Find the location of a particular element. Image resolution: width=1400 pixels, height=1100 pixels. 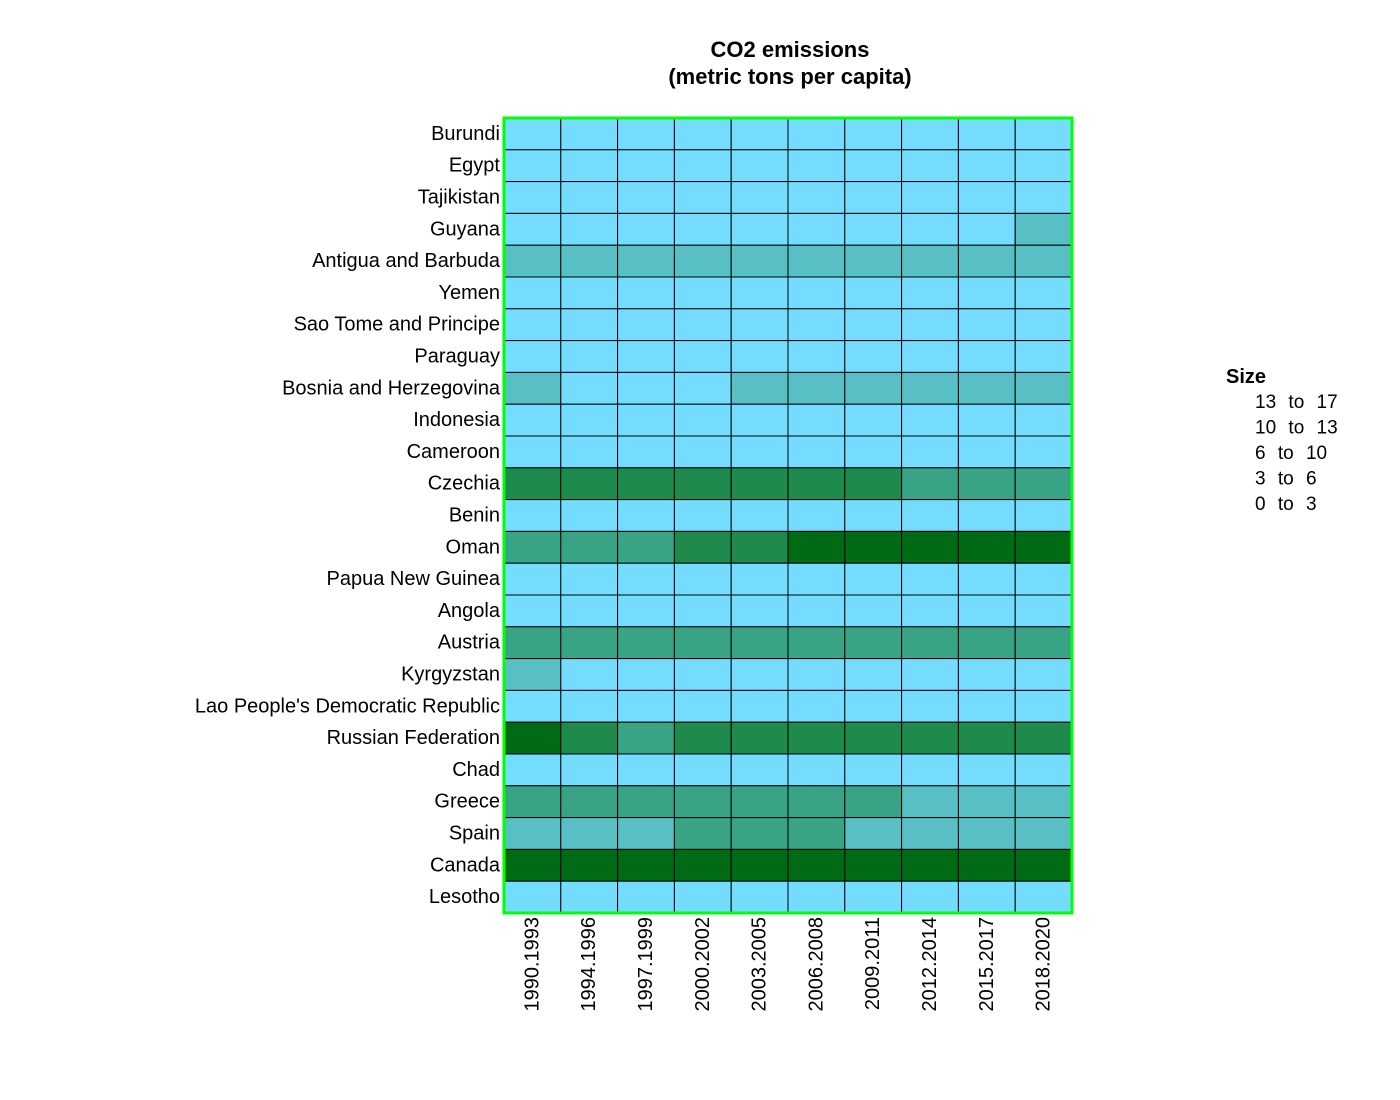

column-label: 2015.2017 is located at coordinates (987, 964).